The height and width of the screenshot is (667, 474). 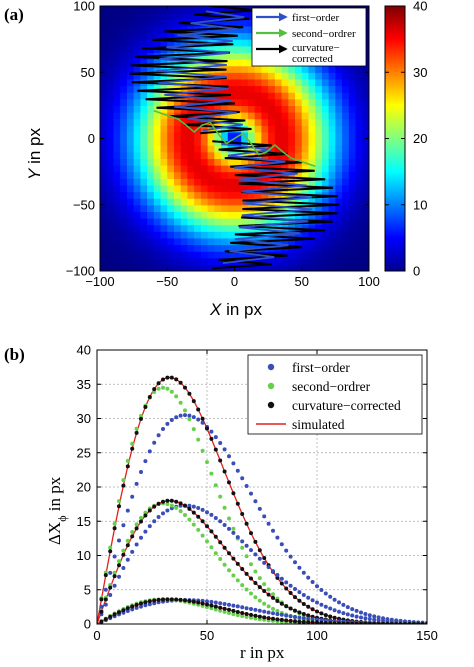 What do you see at coordinates (262, 652) in the screenshot?
I see `panel-b-xlabel: r in px` at bounding box center [262, 652].